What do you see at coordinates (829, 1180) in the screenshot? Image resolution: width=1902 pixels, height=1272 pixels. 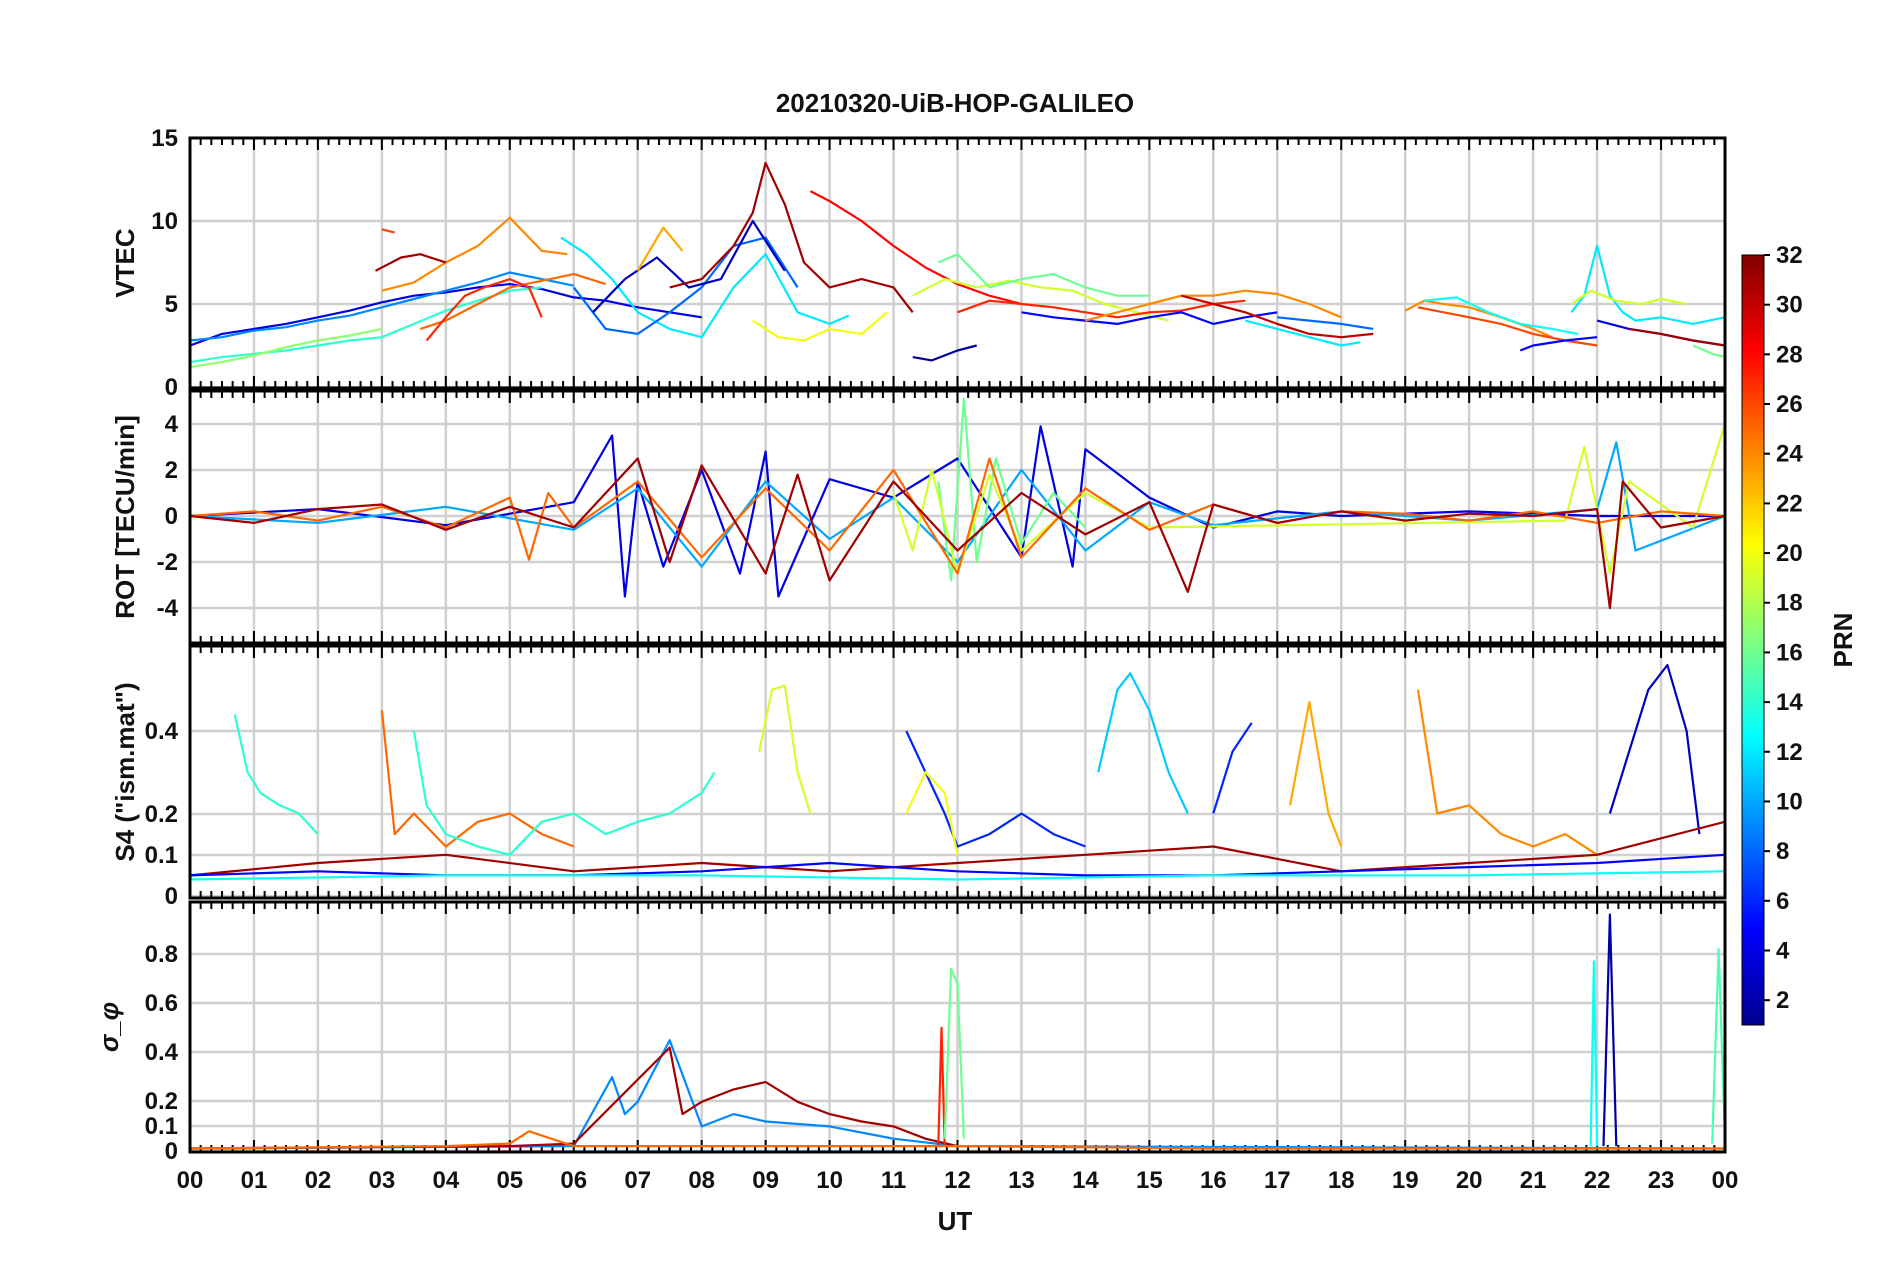 I see `x-tick-label: 10` at bounding box center [829, 1180].